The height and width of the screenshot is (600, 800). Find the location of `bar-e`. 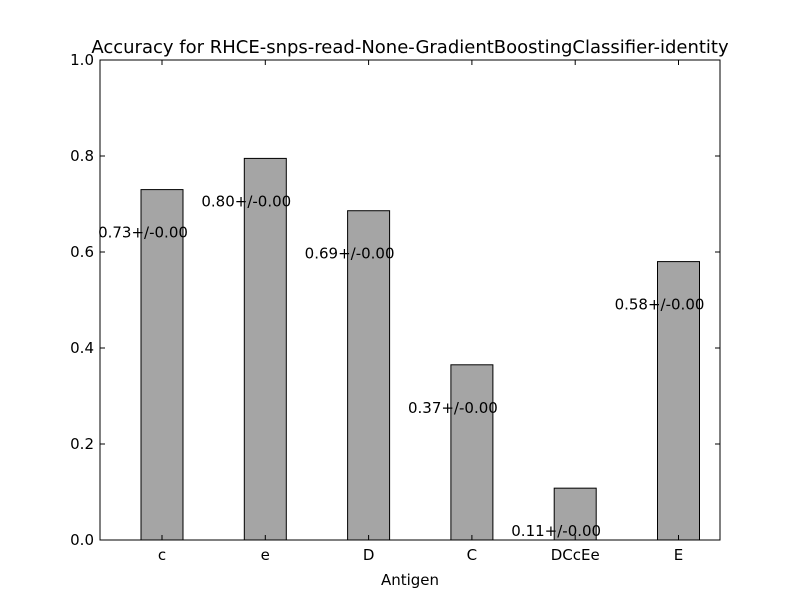

bar-e is located at coordinates (265, 349).